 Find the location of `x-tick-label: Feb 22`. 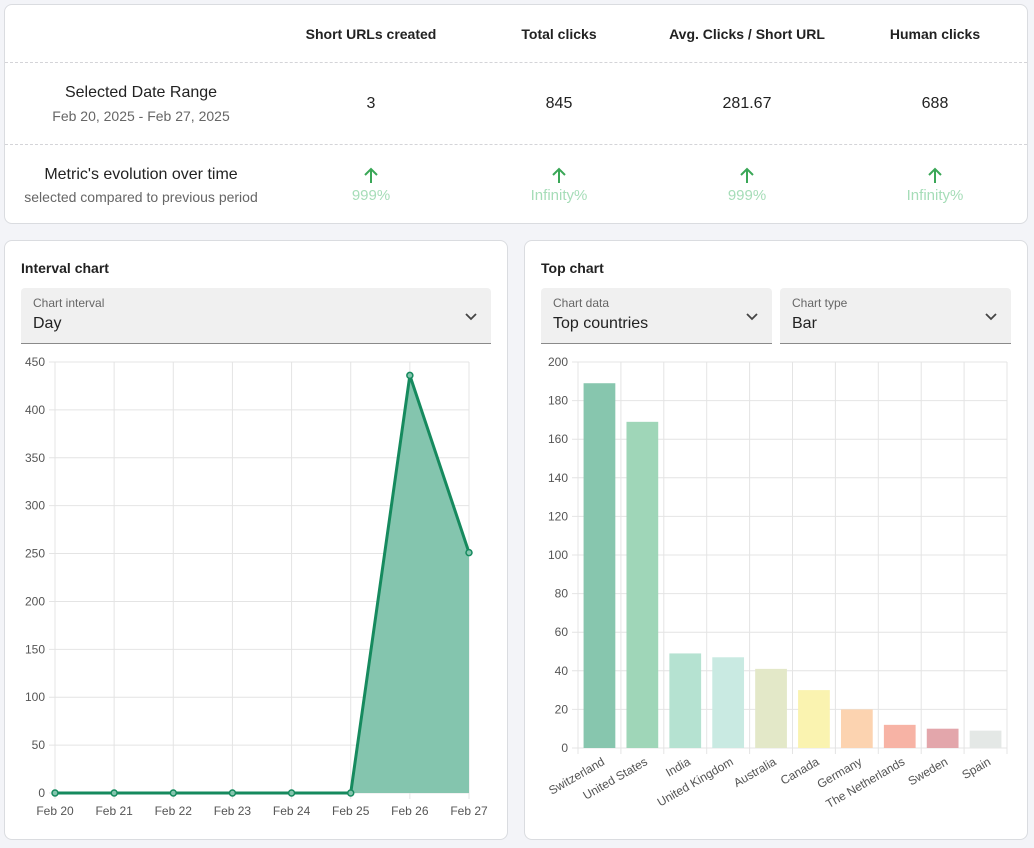

x-tick-label: Feb 22 is located at coordinates (174, 811).